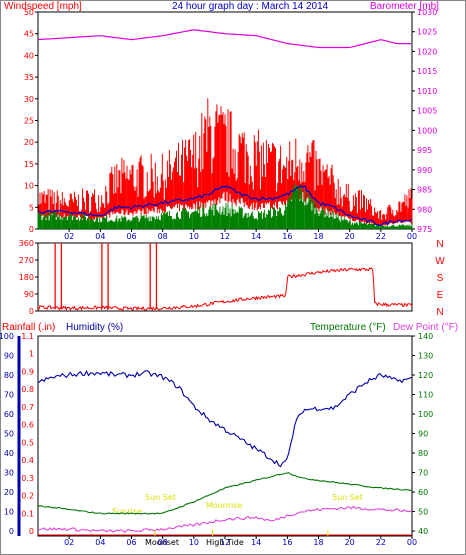  I want to click on wind-tick-label: 40, so click(29, 55).